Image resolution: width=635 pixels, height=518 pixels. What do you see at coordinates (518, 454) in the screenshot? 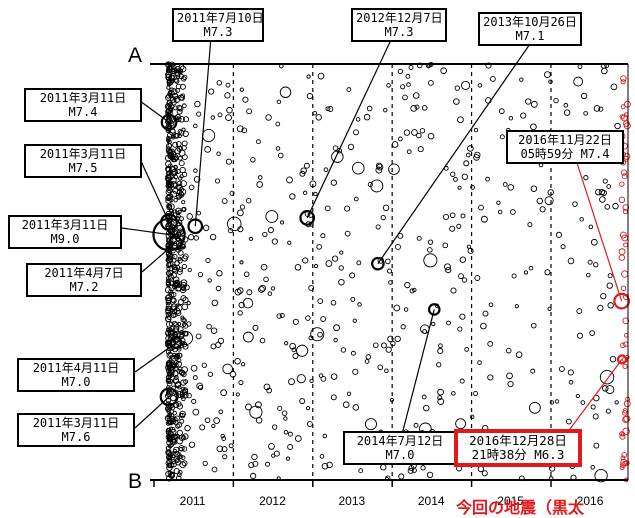
I see `annotation-magnitude: 21時38分 M6.3` at bounding box center [518, 454].